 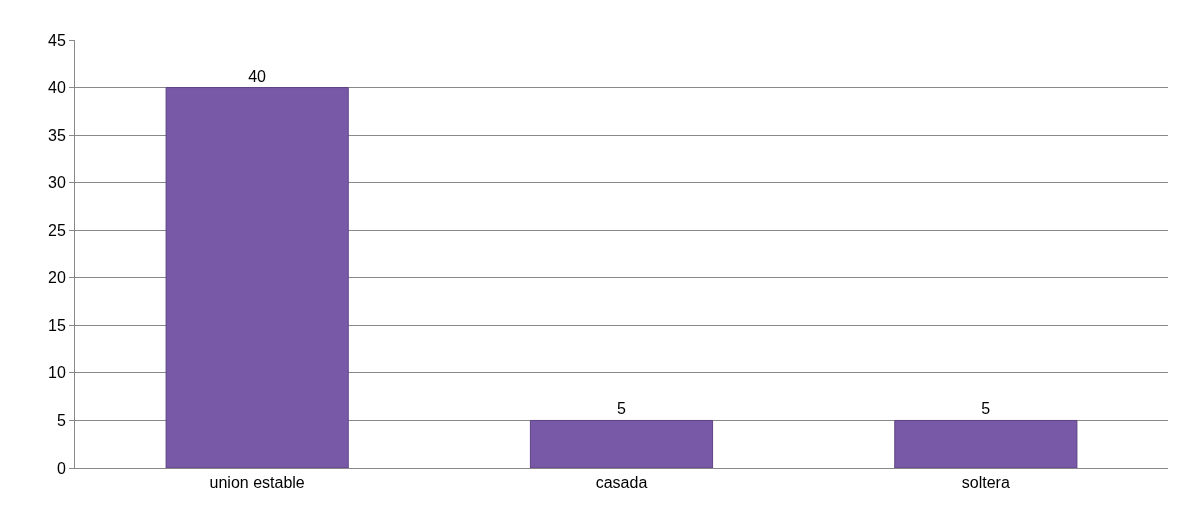 What do you see at coordinates (57, 135) in the screenshot?
I see `y-tick-label: 35` at bounding box center [57, 135].